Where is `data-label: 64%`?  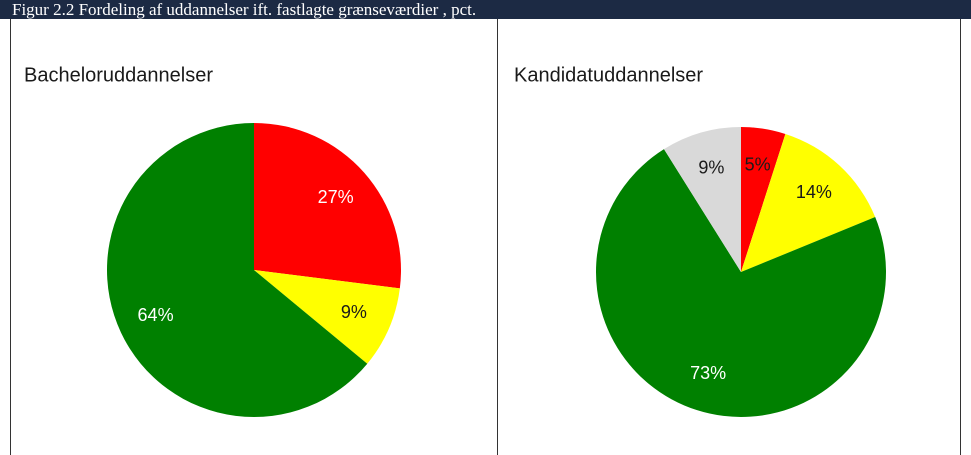
data-label: 64% is located at coordinates (156, 315).